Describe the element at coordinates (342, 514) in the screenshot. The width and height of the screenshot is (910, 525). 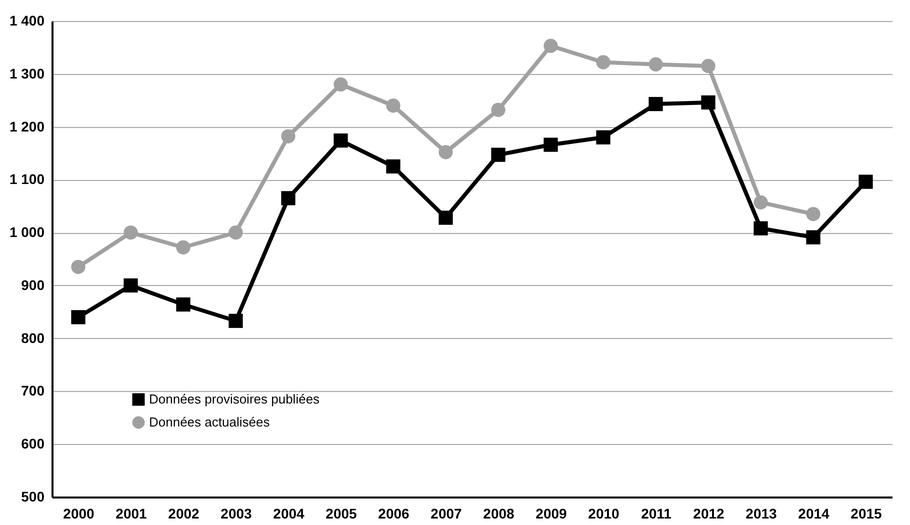
I see `x-tick-label: 2005` at that location.